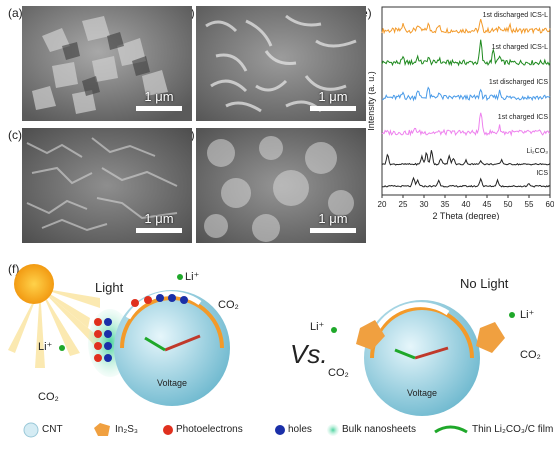 This screenshot has height=463, width=554. What do you see at coordinates (537, 151) in the screenshot?
I see `xrd-series-label: Li₂CO₃` at bounding box center [537, 151].